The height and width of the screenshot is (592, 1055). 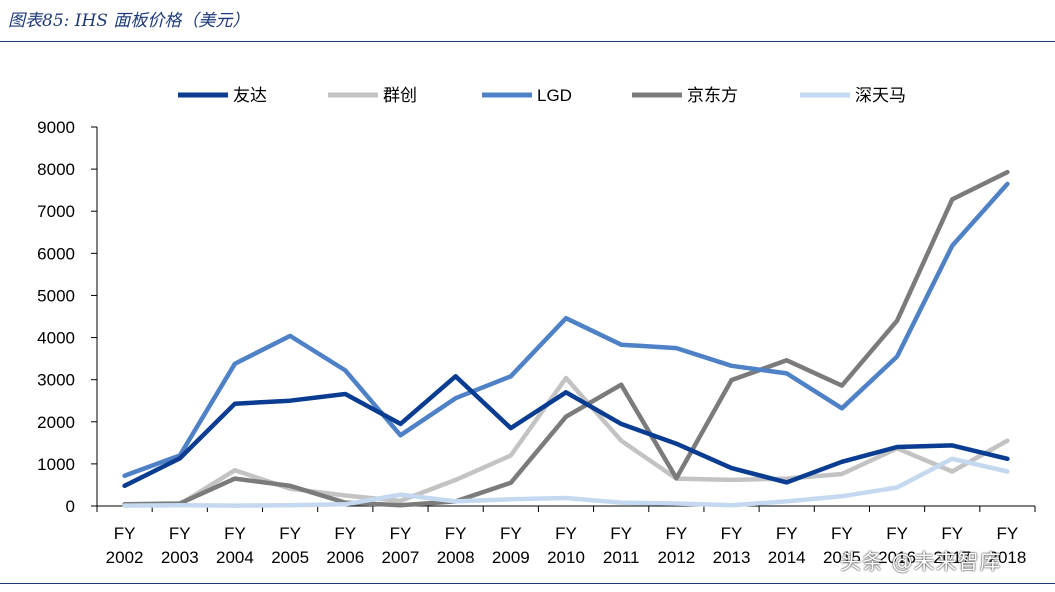 I want to click on x-tick-label: 2012, so click(x=676, y=557).